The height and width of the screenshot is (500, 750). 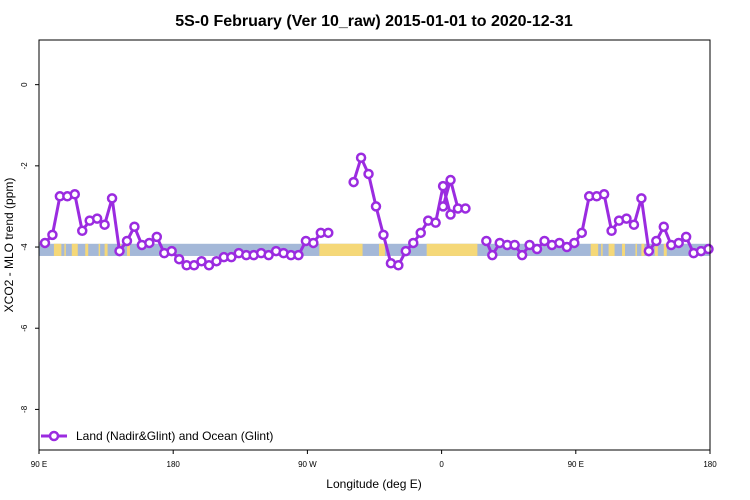 I want to click on x-axis-label: Longitude (deg E), so click(x=373, y=484).